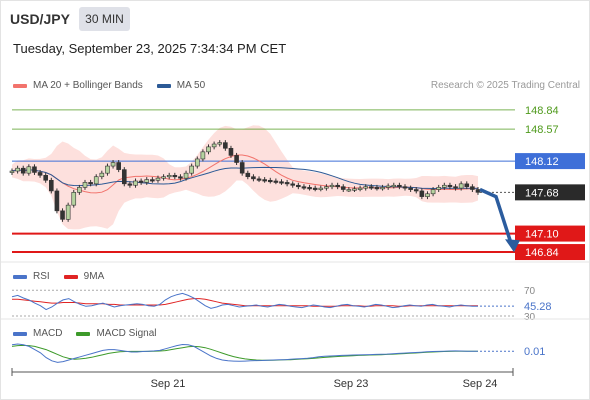  I want to click on rsi-legend: RSI 9MA, so click(58, 276).